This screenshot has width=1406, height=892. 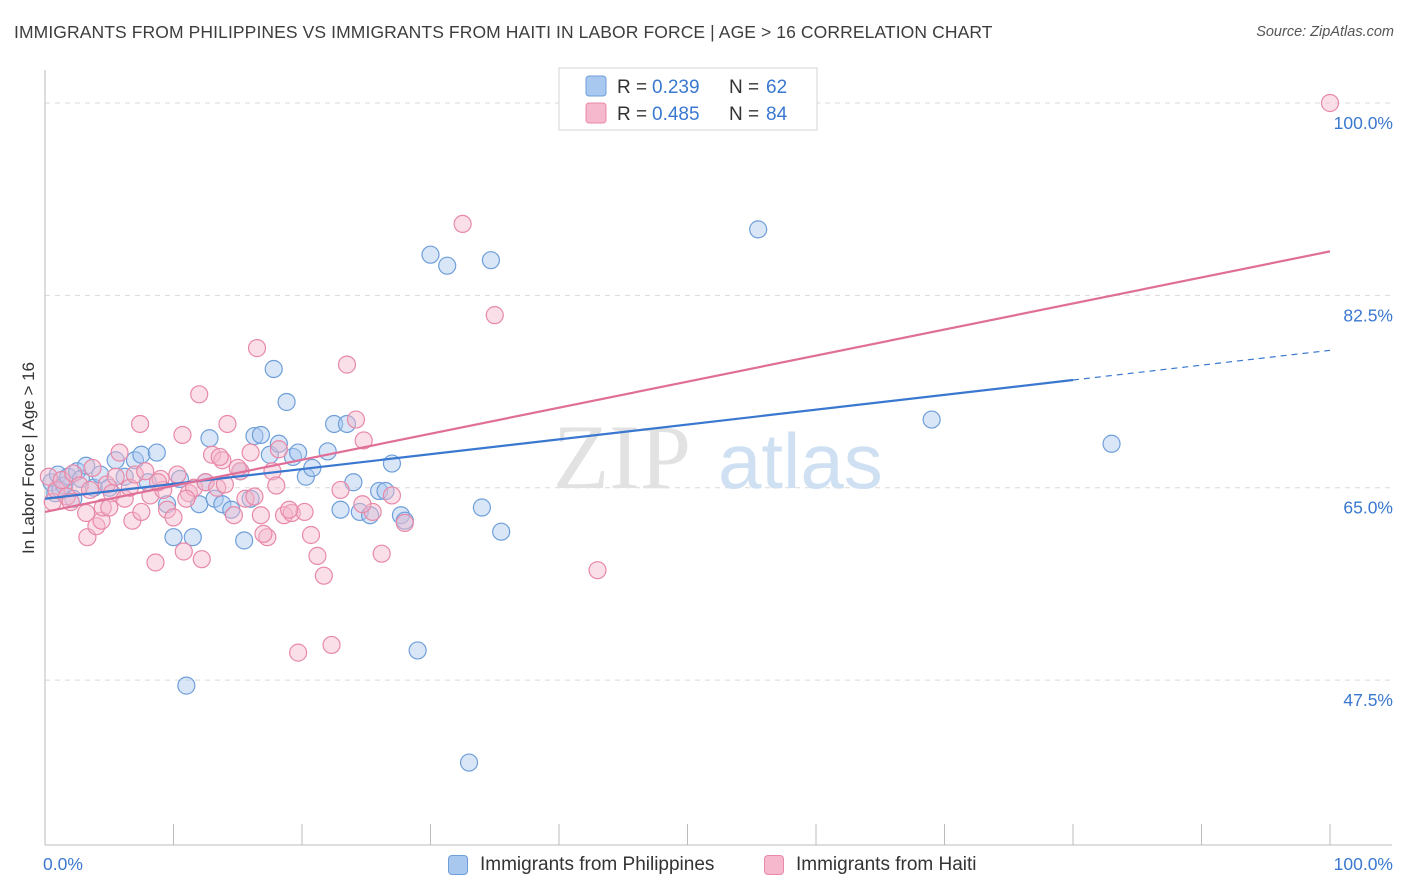 I want to click on legend-swatch-haiti, so click(x=596, y=113).